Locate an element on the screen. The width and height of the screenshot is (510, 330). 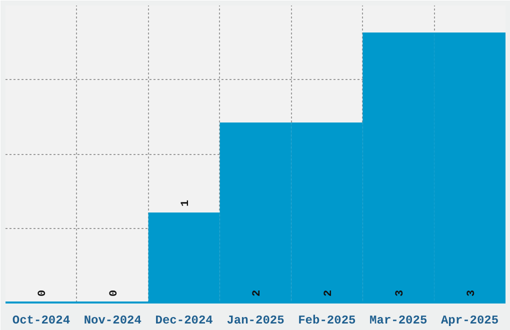
x-tick-label: Feb-2025 is located at coordinates (327, 321).